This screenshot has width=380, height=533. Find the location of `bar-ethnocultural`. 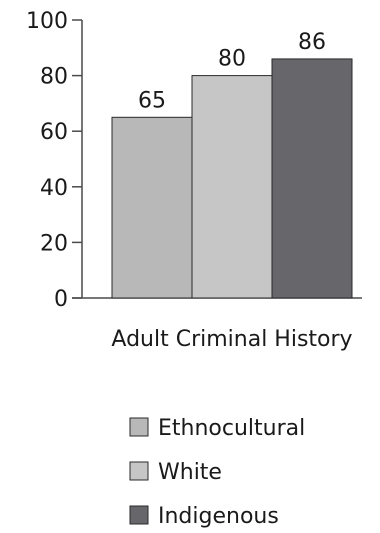

bar-ethnocultural is located at coordinates (152, 207).